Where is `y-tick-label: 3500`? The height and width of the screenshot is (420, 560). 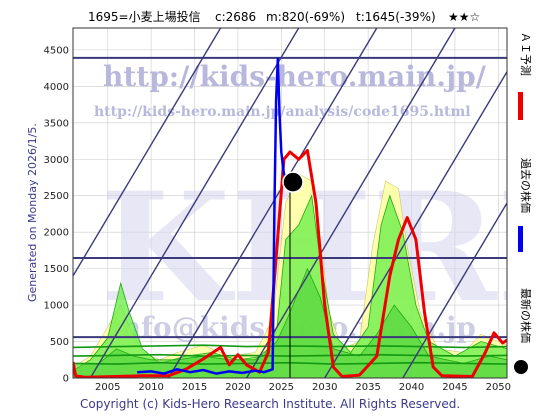
y-tick-label: 3500 is located at coordinates (56, 123).